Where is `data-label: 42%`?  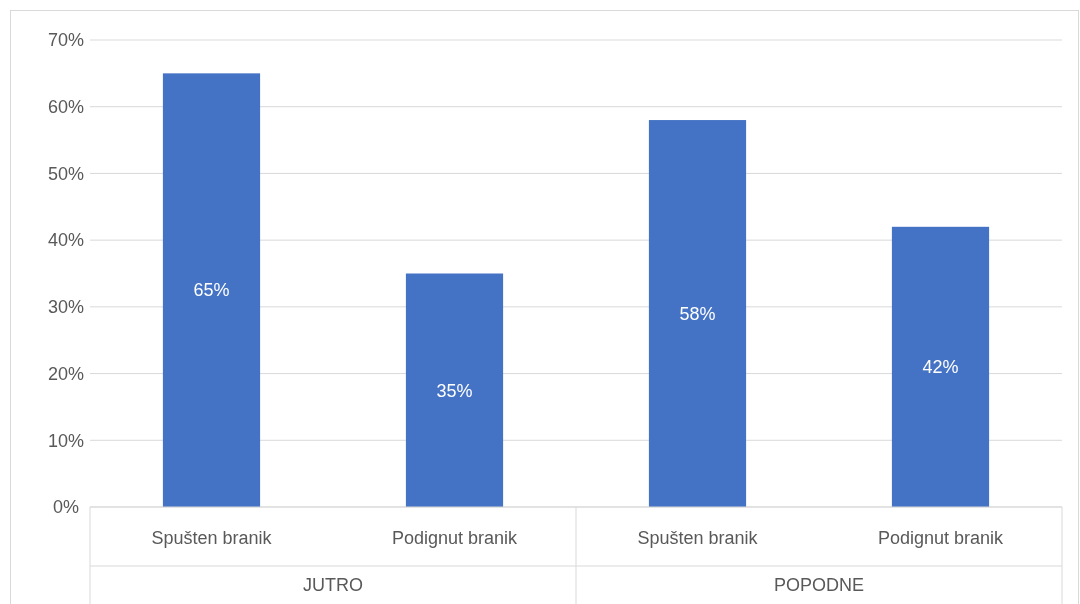
data-label: 42% is located at coordinates (940, 367).